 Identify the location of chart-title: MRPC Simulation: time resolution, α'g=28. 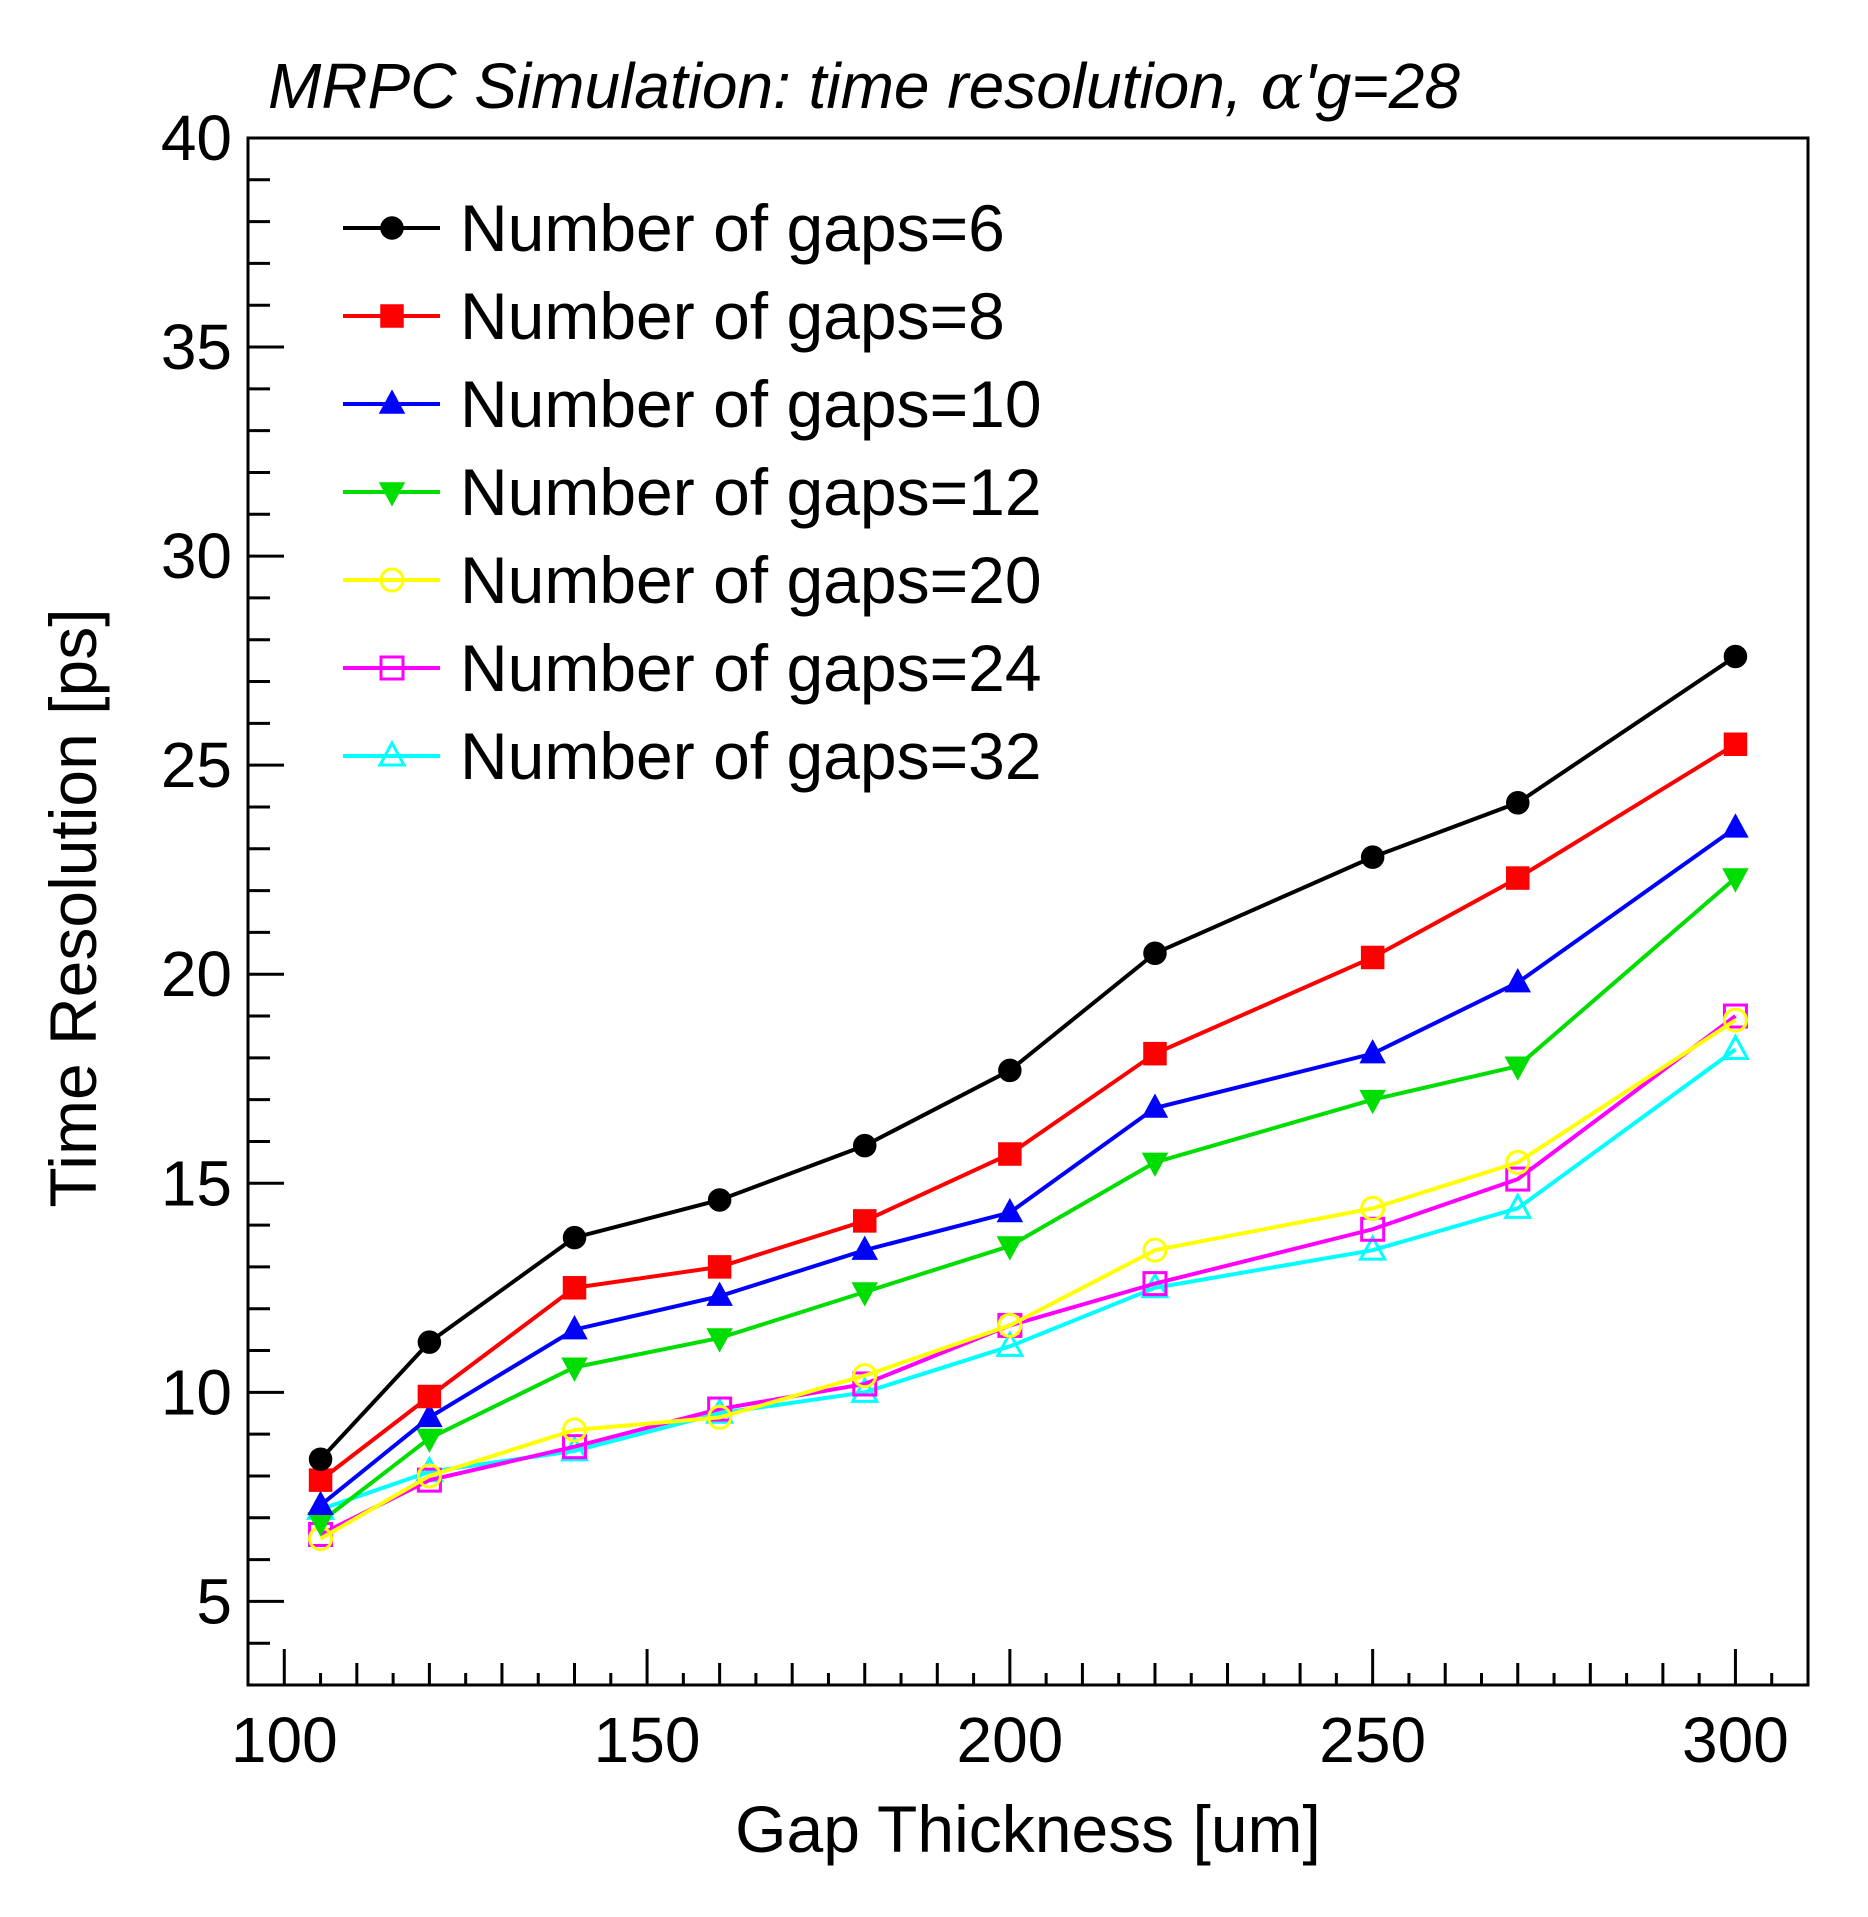
(864, 87).